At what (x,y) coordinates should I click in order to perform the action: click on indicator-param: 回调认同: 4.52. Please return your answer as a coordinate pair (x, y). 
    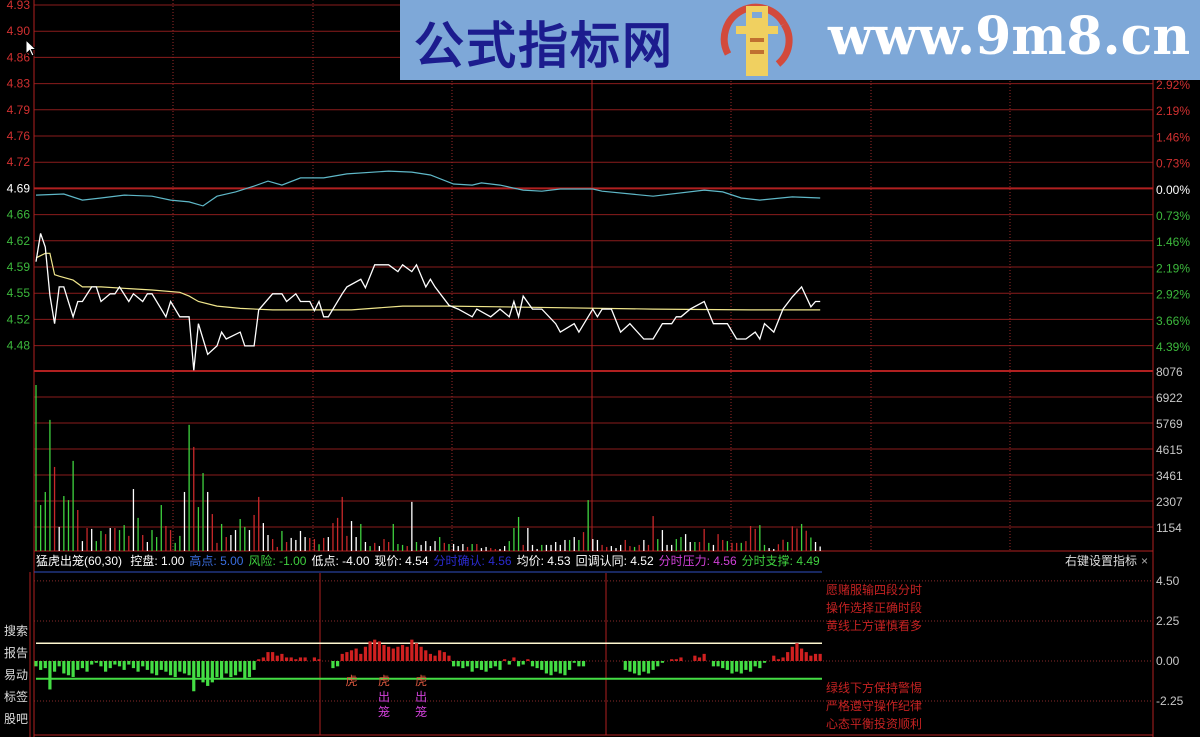
    Looking at the image, I should click on (614, 561).